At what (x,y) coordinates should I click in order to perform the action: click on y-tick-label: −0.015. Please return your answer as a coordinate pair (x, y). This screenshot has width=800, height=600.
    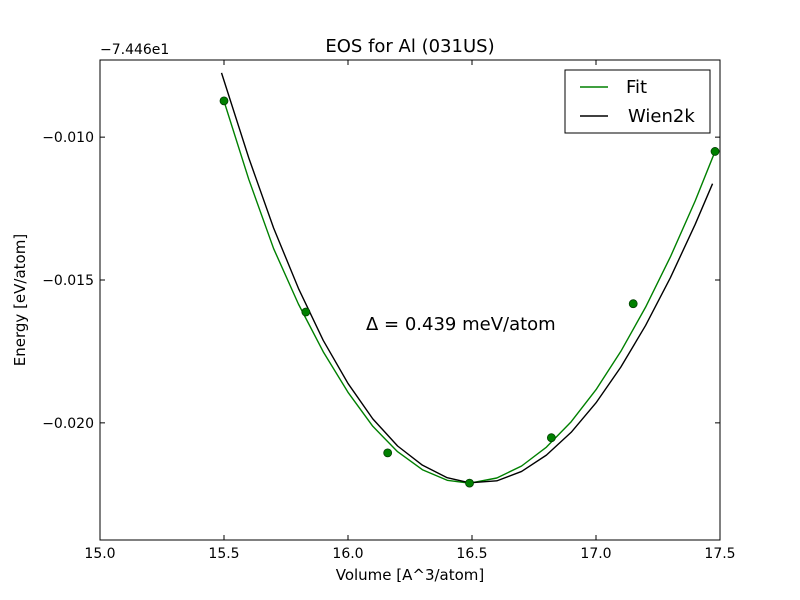
    Looking at the image, I should click on (68, 281).